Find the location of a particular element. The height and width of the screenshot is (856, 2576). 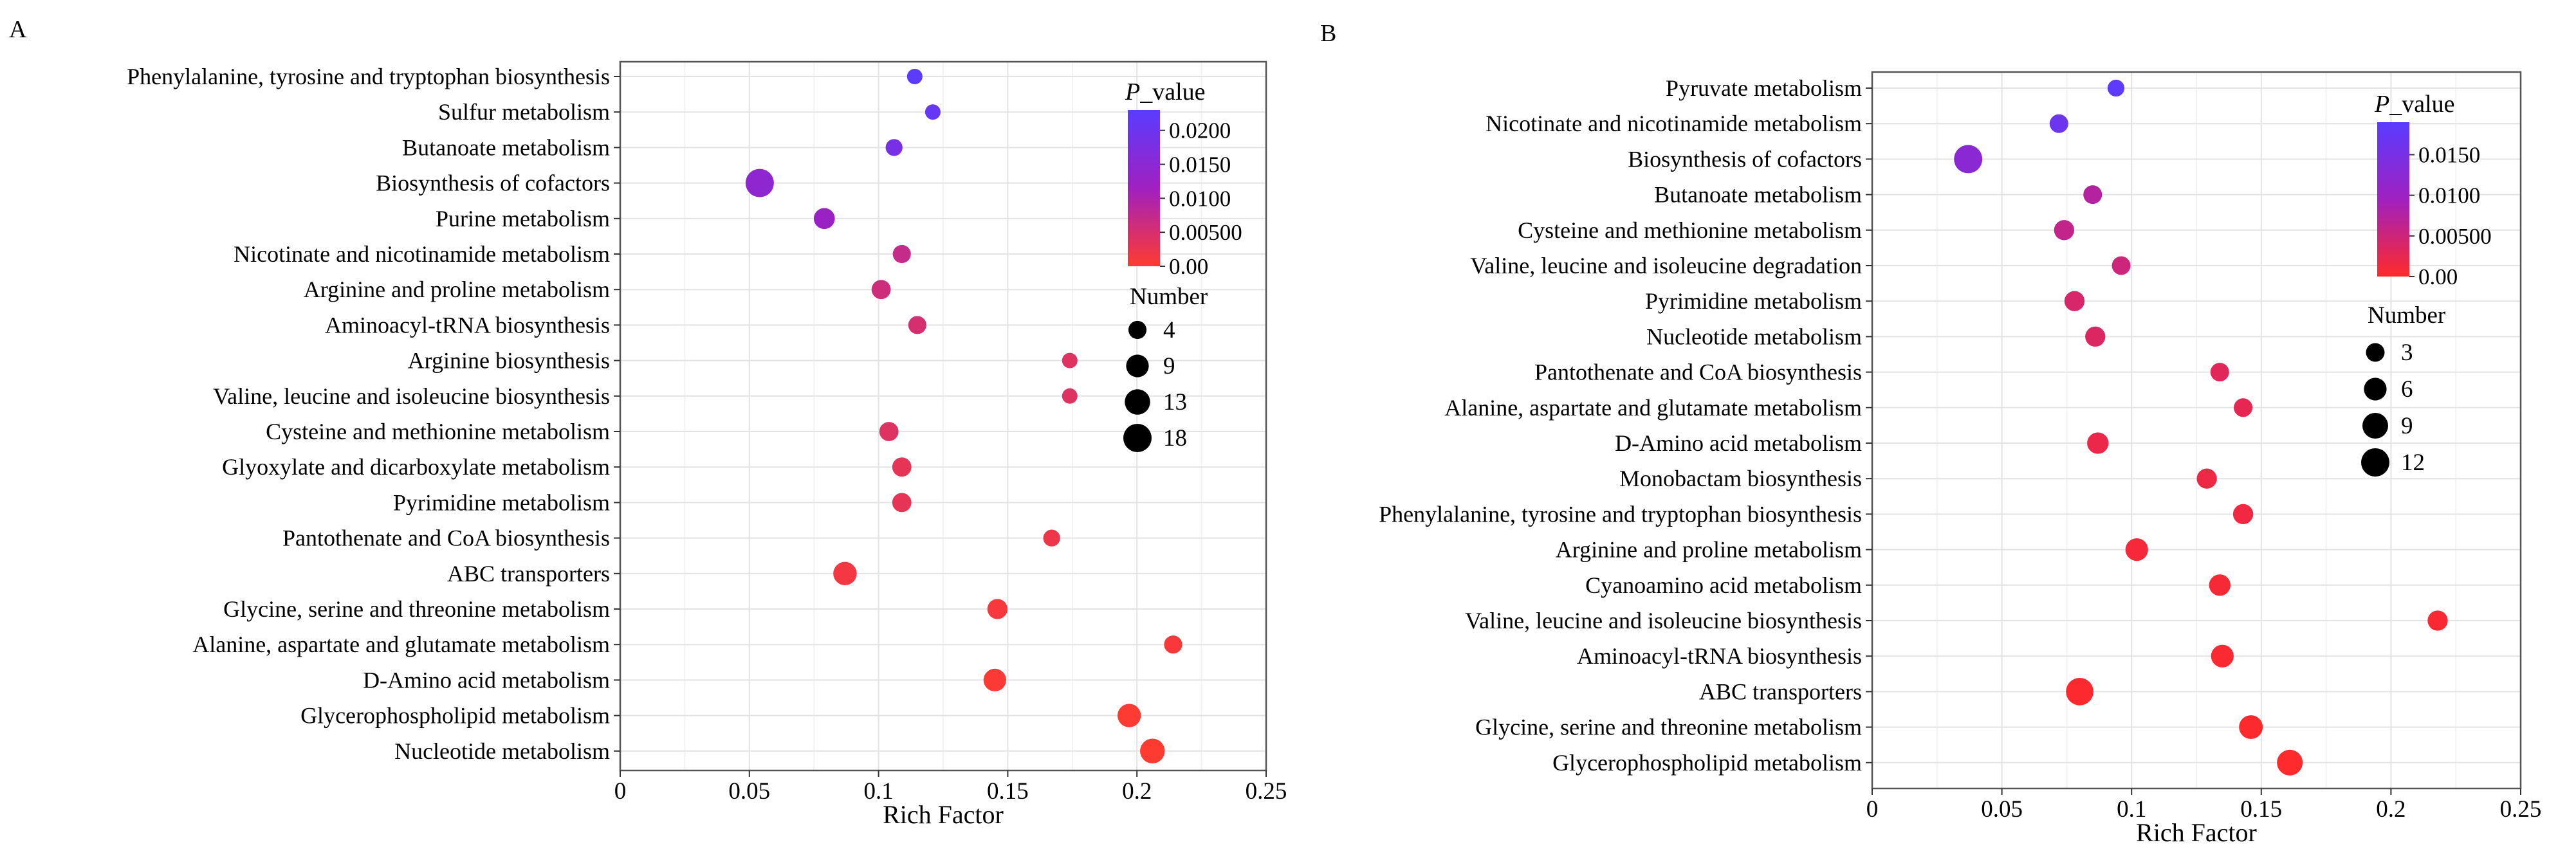

y-tick-label: Pyruvate metabolism is located at coordinates (1764, 88).